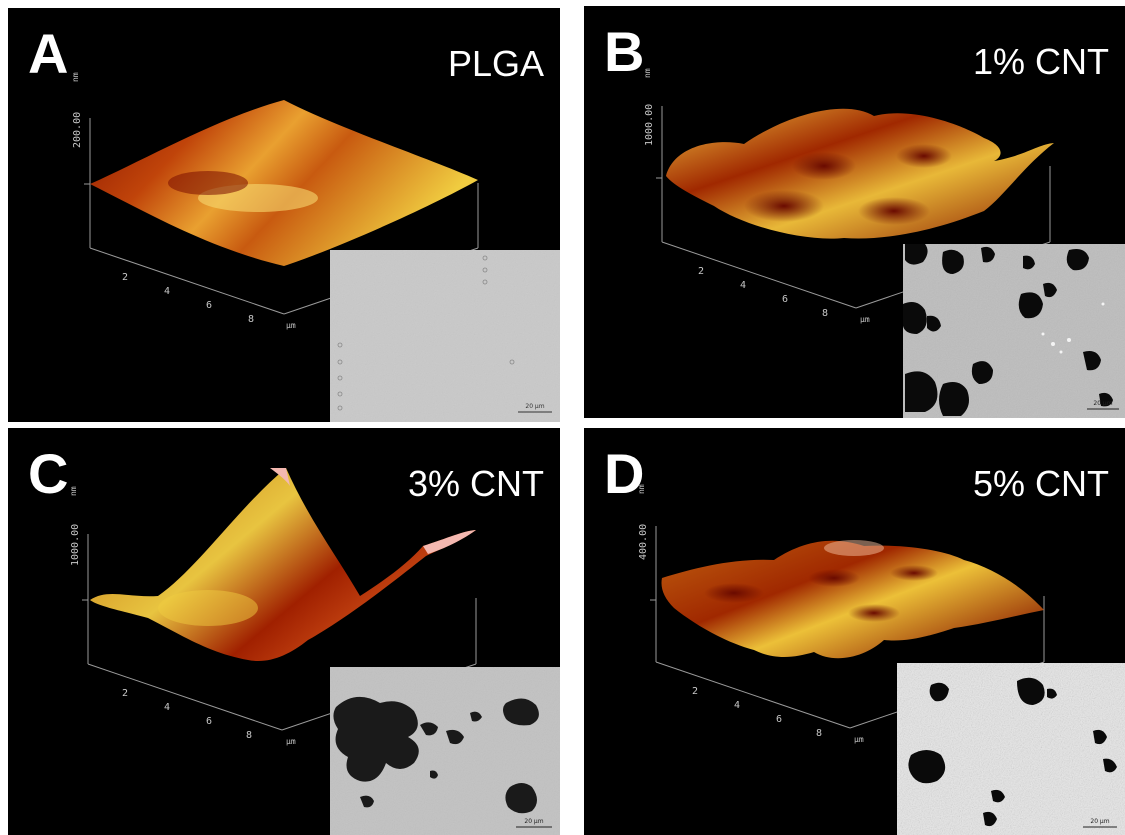 The height and width of the screenshot is (835, 1125). What do you see at coordinates (1040, 61) in the screenshot?
I see `sample-label: 1% CNT` at bounding box center [1040, 61].